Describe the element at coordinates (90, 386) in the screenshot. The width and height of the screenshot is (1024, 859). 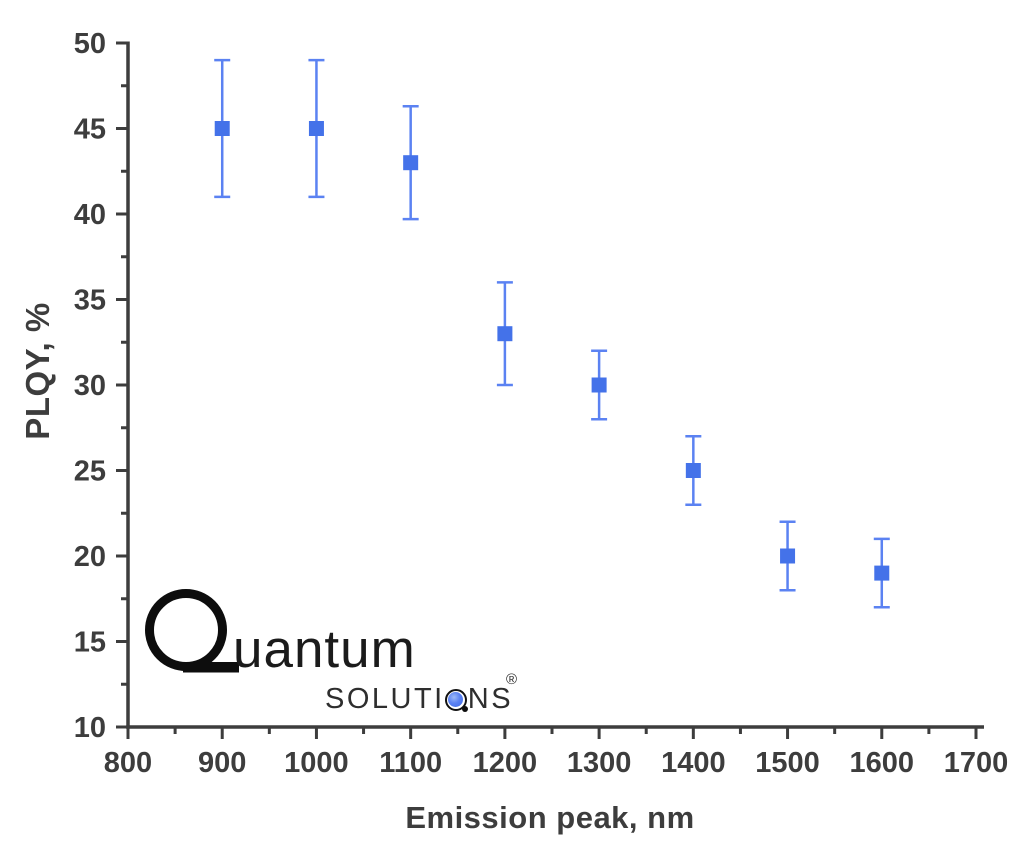
I see `y-tick-label-30: 30` at that location.